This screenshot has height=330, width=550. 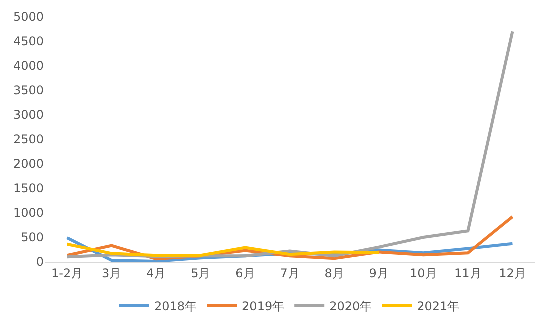 What do you see at coordinates (201, 273) in the screenshot?
I see `x-tick-label: 5月` at bounding box center [201, 273].